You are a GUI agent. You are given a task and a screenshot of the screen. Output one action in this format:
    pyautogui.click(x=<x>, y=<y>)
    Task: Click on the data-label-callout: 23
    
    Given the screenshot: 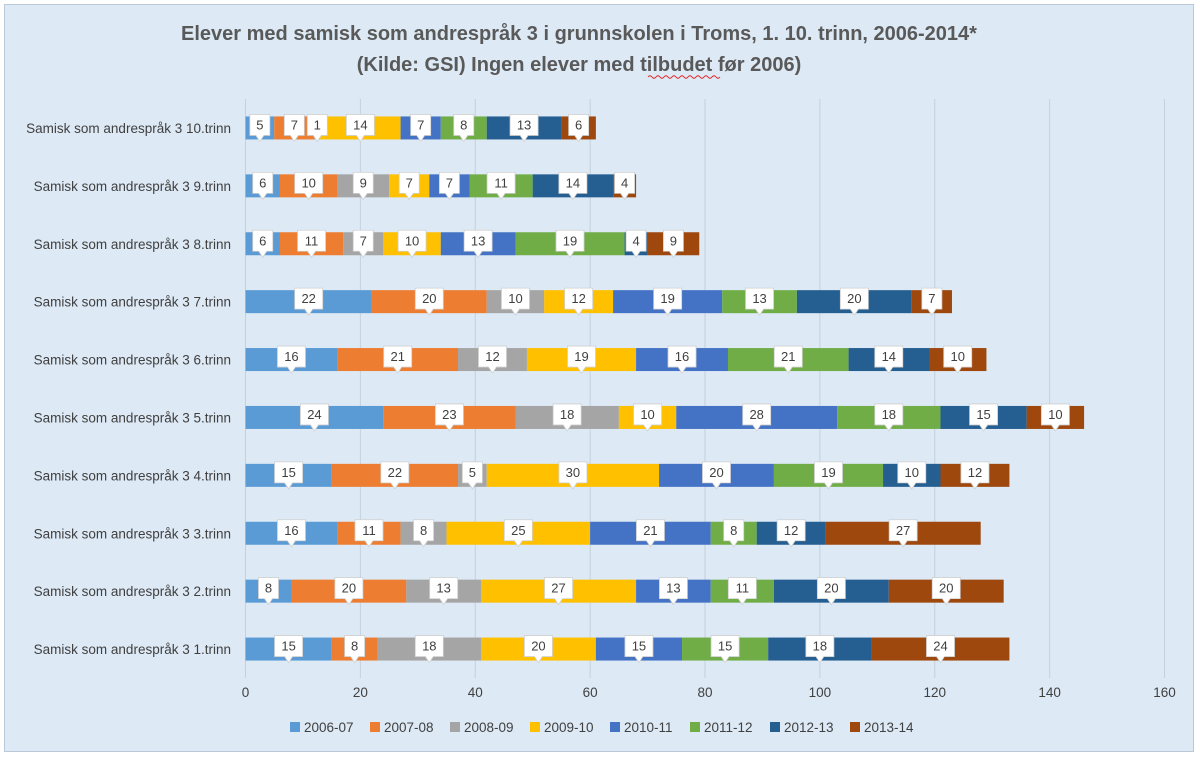 What is the action you would take?
    pyautogui.click(x=449, y=417)
    